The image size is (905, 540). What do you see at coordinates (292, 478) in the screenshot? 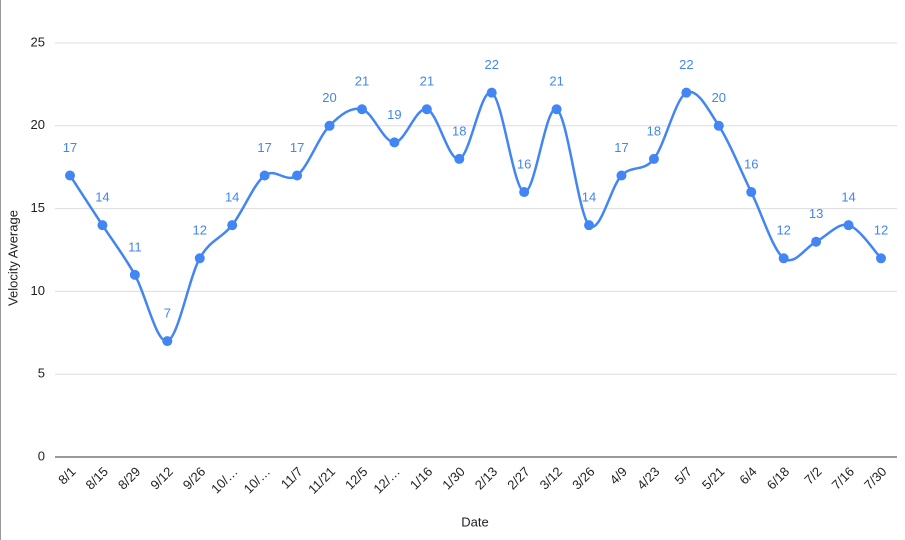
I see `x-tick-label: 11/7` at bounding box center [292, 478].